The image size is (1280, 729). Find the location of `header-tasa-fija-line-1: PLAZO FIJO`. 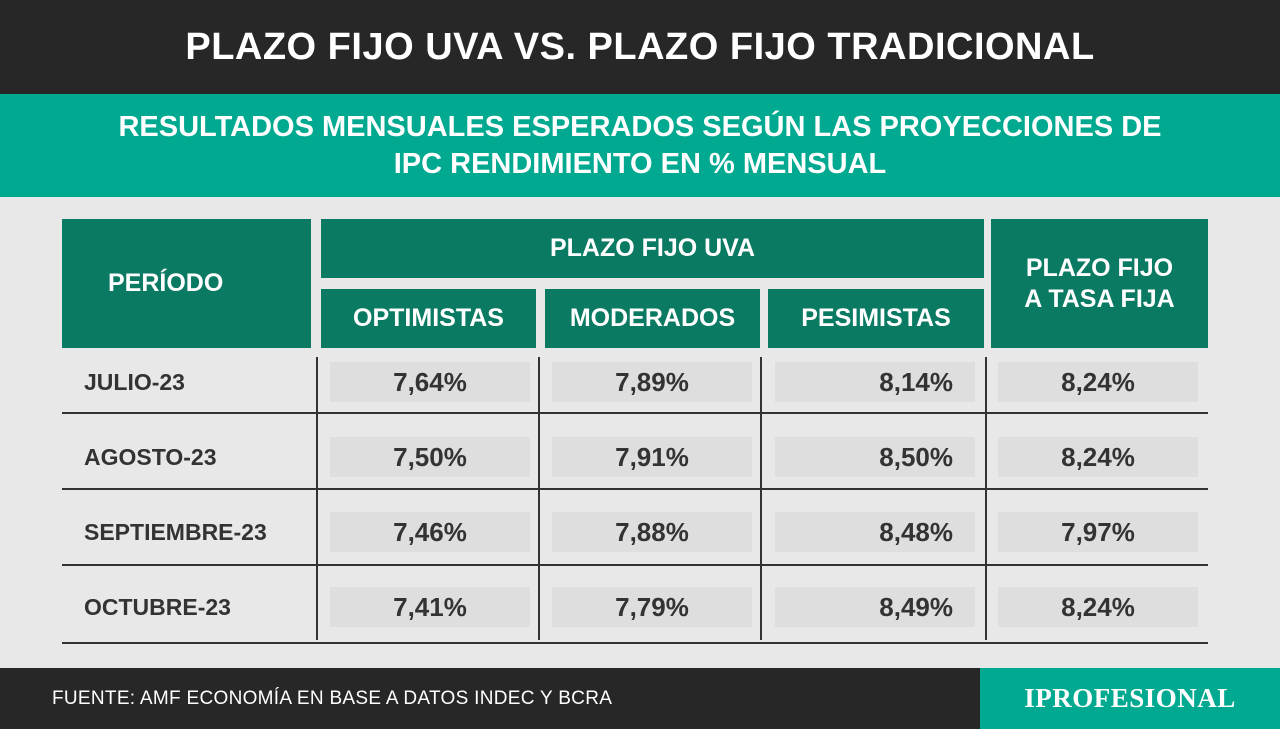

header-tasa-fija-line-1: PLAZO FIJO is located at coordinates (1099, 267).